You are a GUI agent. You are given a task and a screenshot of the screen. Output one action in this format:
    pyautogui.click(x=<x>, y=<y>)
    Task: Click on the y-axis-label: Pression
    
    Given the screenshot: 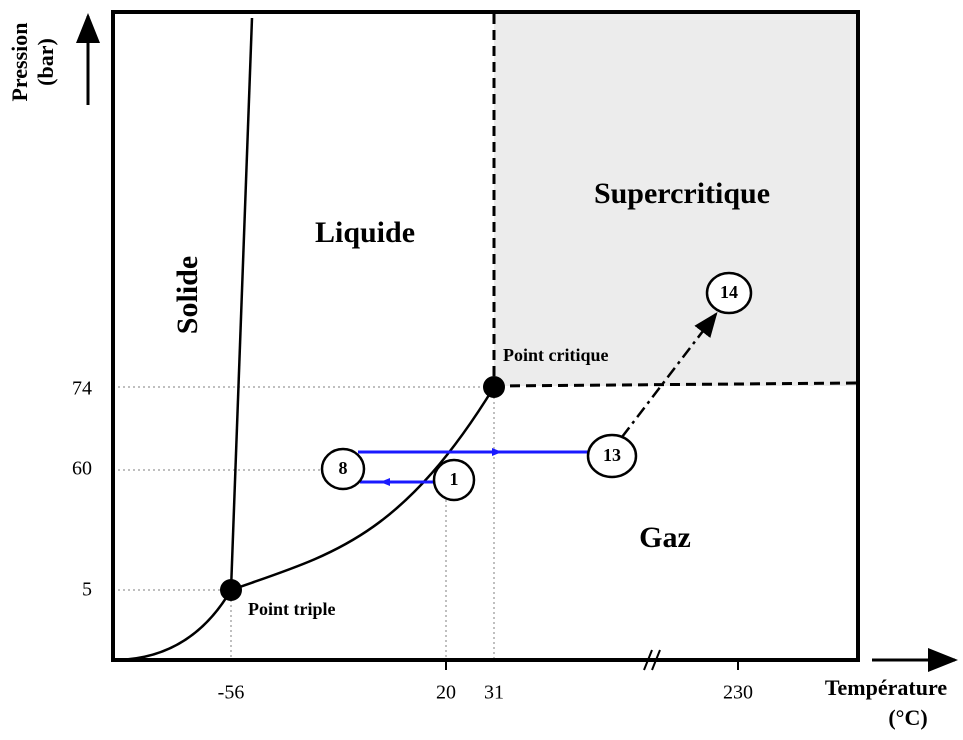 What is the action you would take?
    pyautogui.click(x=19, y=61)
    